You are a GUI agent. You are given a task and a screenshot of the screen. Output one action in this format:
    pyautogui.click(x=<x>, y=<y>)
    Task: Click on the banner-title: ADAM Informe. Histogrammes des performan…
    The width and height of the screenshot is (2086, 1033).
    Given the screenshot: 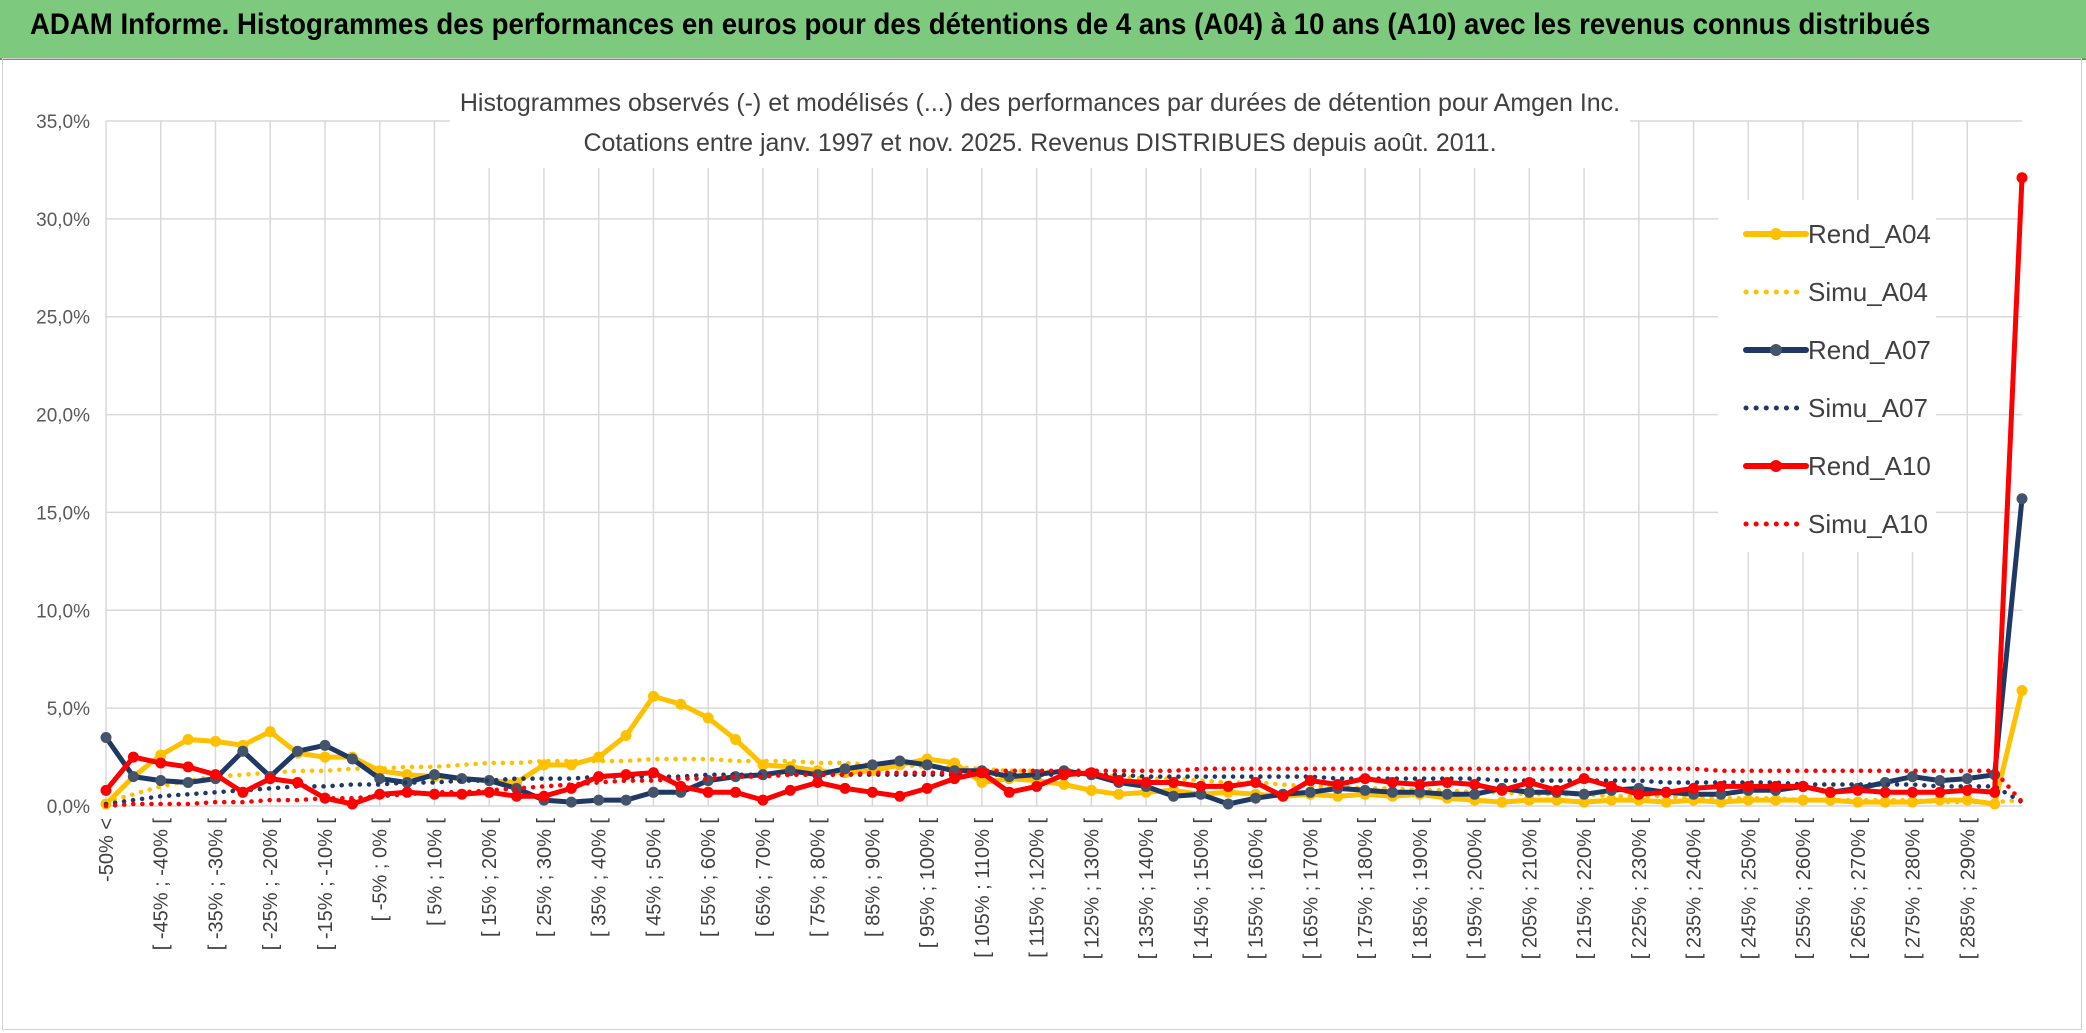 What is the action you would take?
    pyautogui.click(x=980, y=24)
    